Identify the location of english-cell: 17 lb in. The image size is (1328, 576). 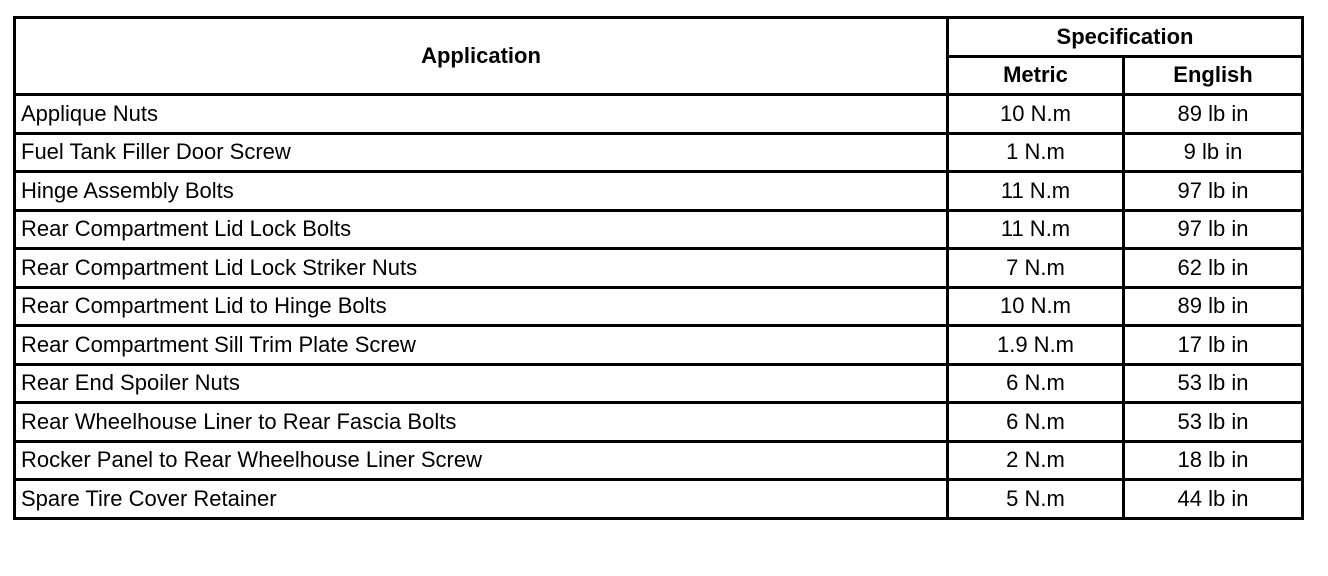
(1213, 345).